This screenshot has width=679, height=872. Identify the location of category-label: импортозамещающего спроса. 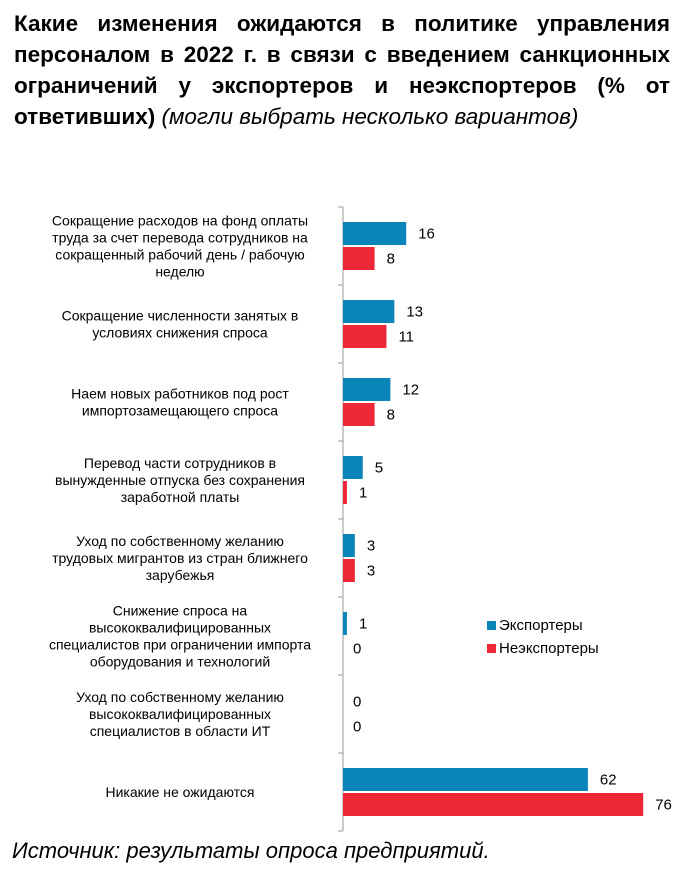
(180, 411).